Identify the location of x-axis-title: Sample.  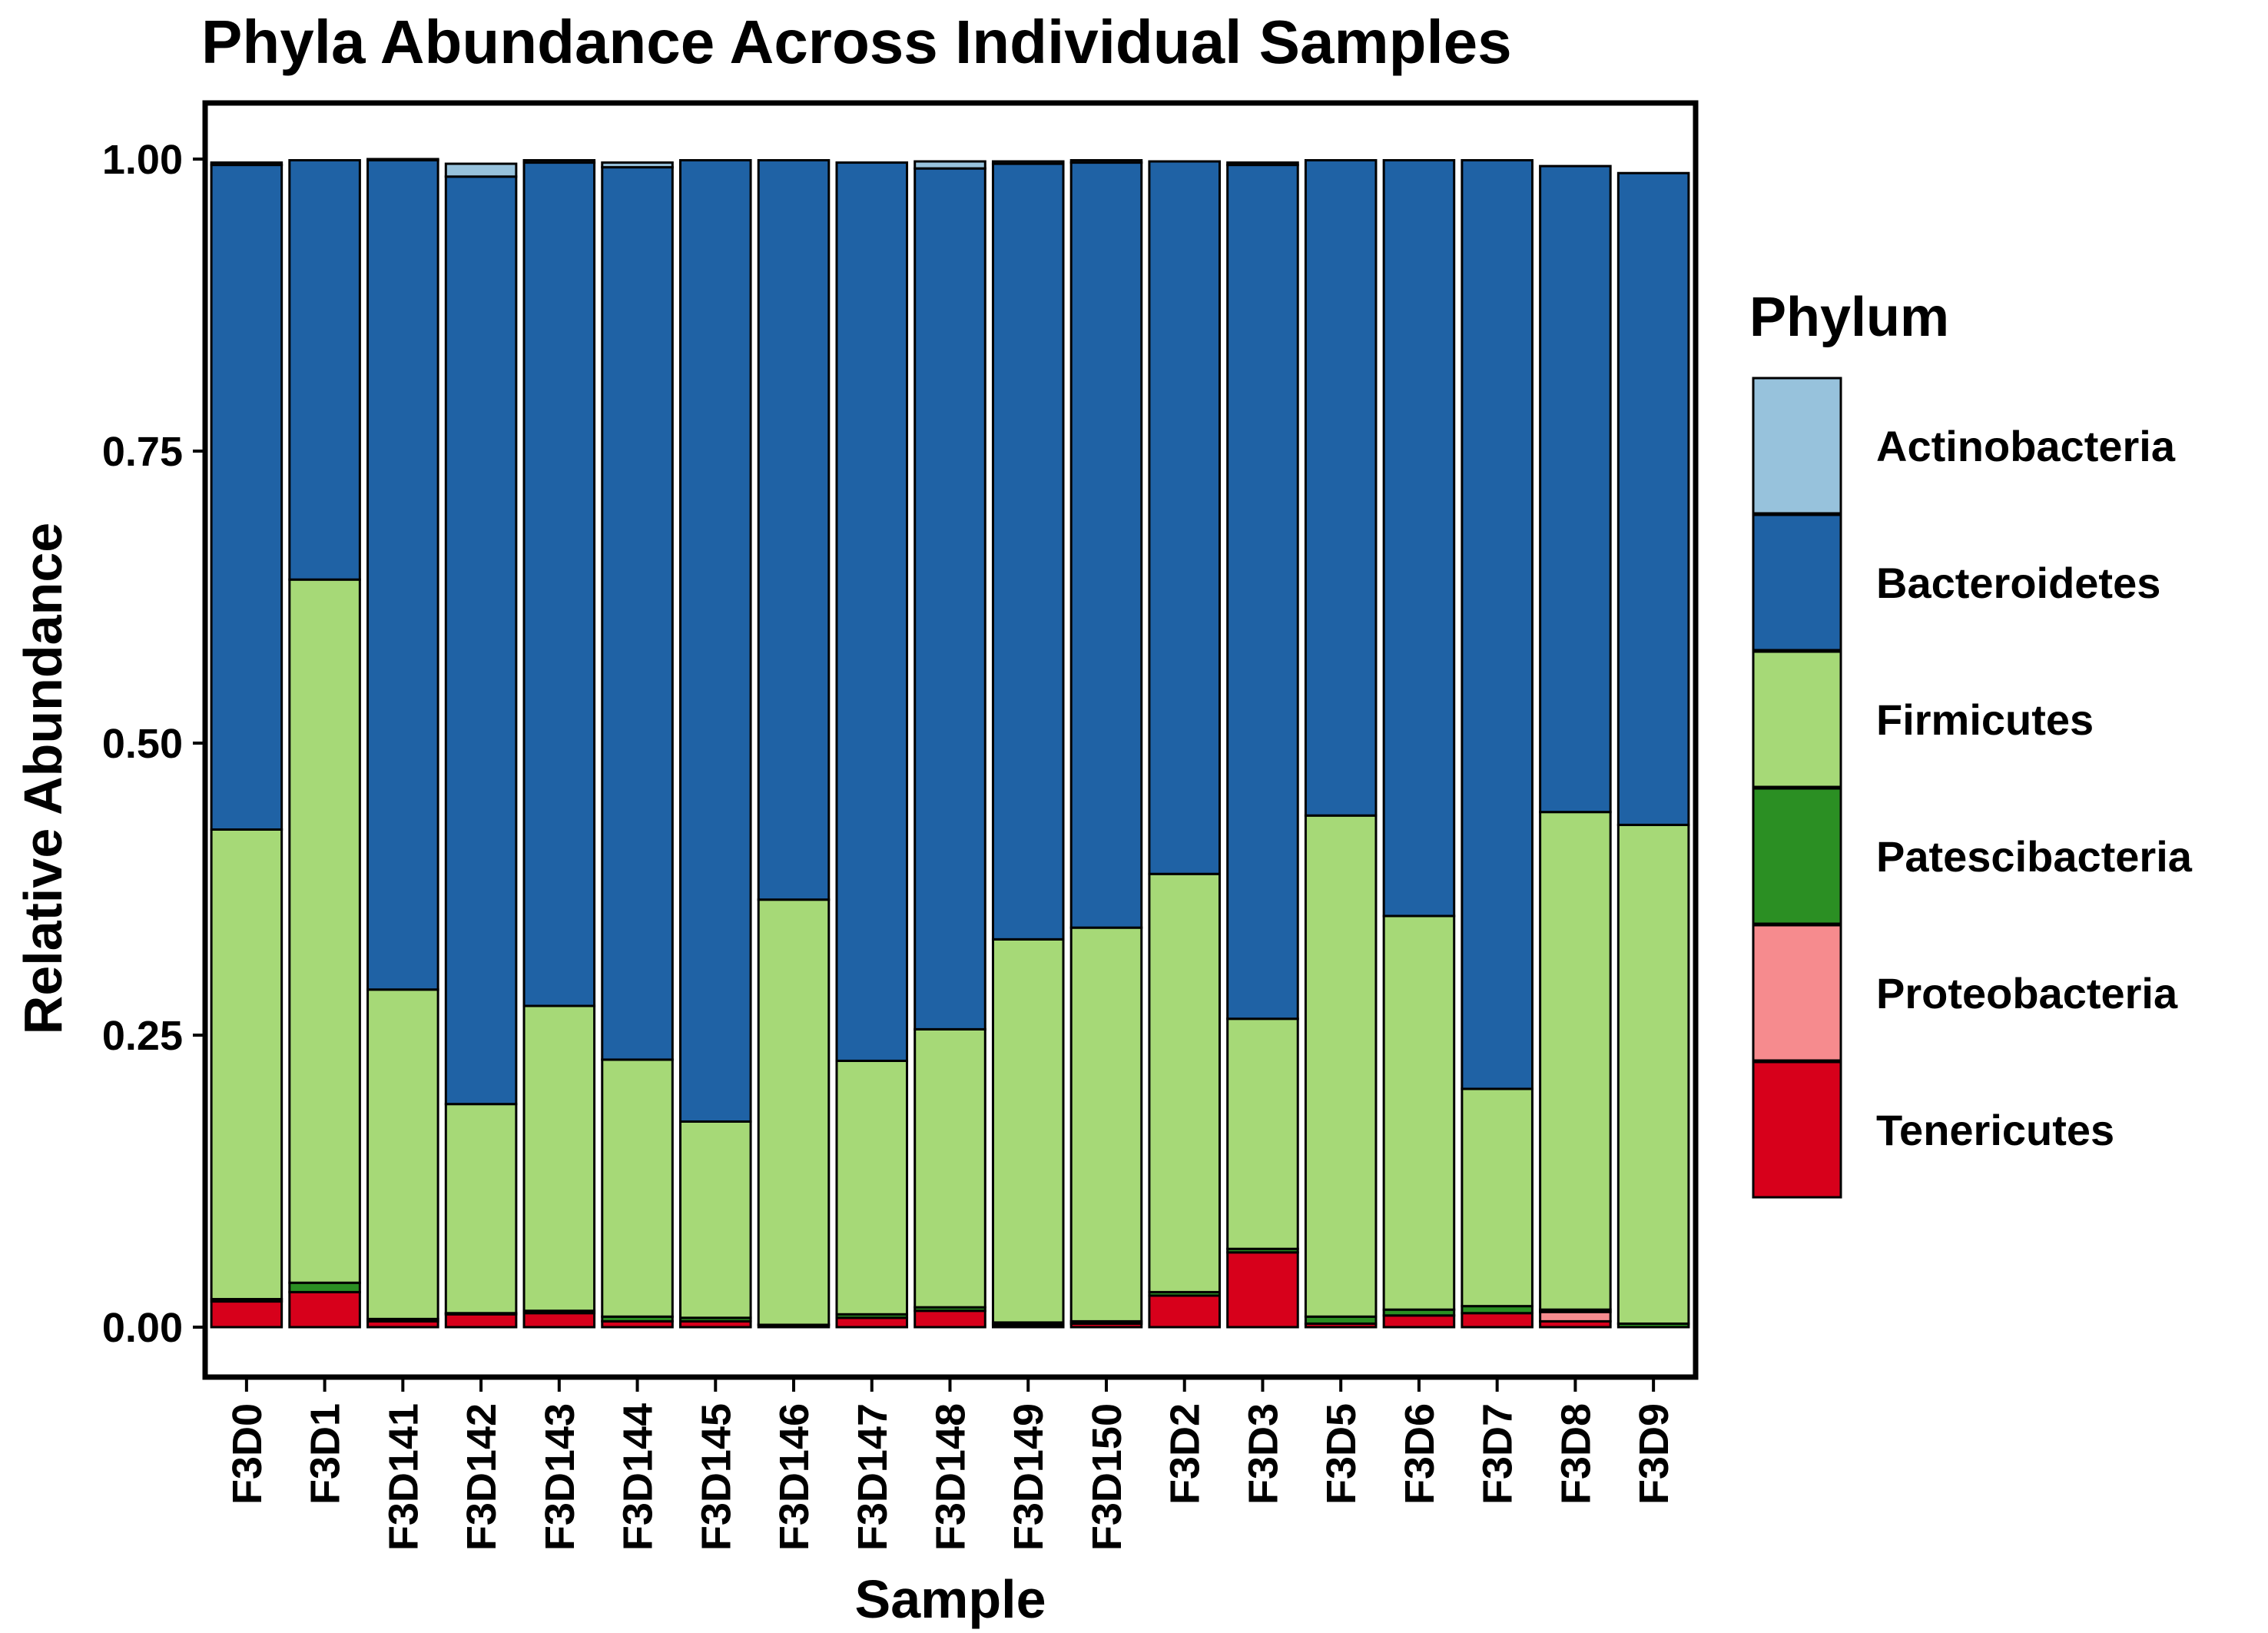
(950, 1599).